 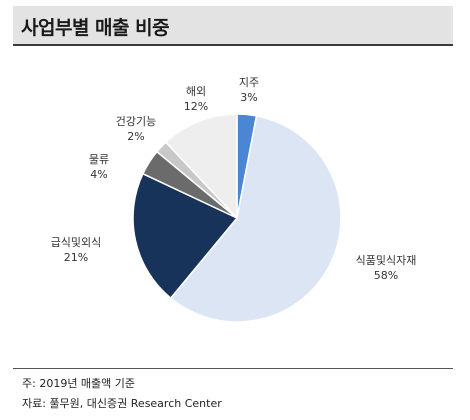 What do you see at coordinates (248, 97) in the screenshot?
I see `slice-value-0: 3%` at bounding box center [248, 97].